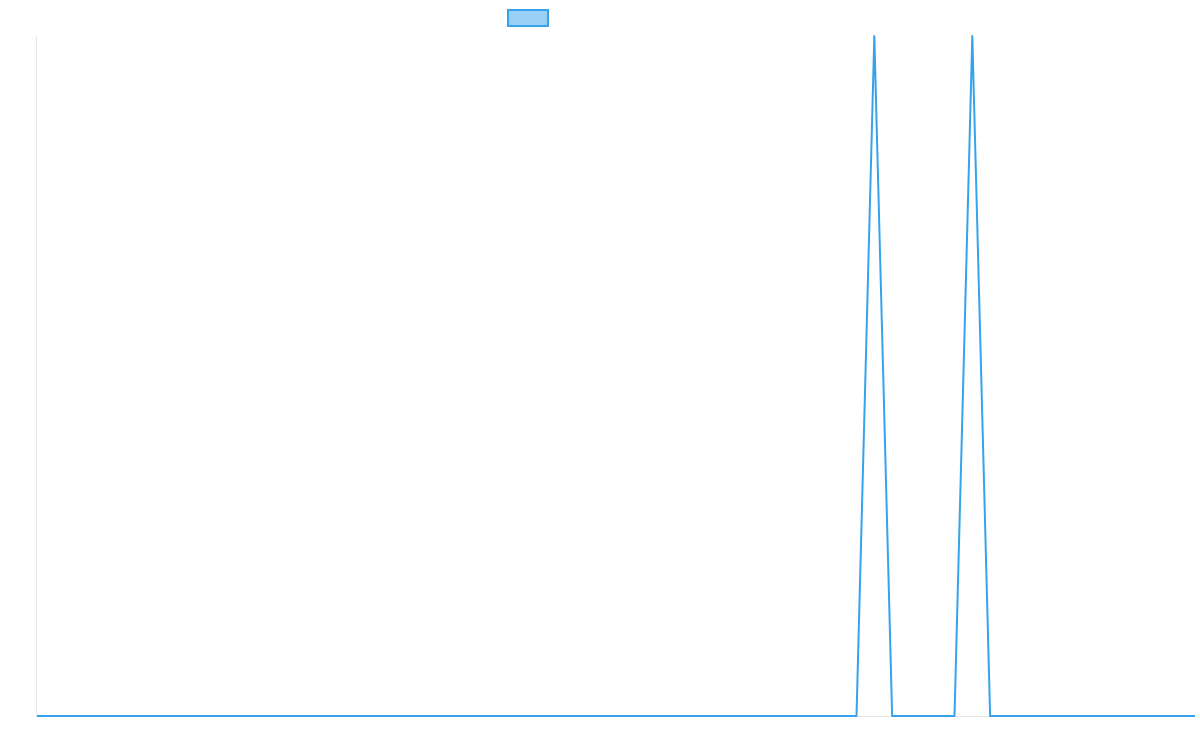 This screenshot has width=1200, height=750. I want to click on legend, so click(528, 18).